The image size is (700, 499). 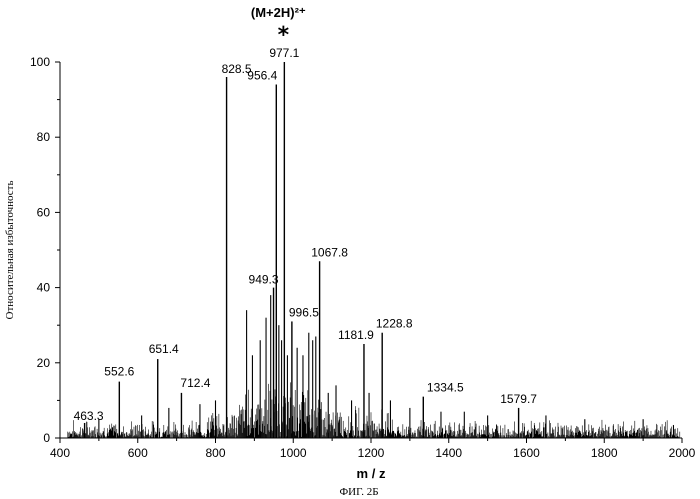 What do you see at coordinates (119, 372) in the screenshot?
I see `peak-label: 552.6` at bounding box center [119, 372].